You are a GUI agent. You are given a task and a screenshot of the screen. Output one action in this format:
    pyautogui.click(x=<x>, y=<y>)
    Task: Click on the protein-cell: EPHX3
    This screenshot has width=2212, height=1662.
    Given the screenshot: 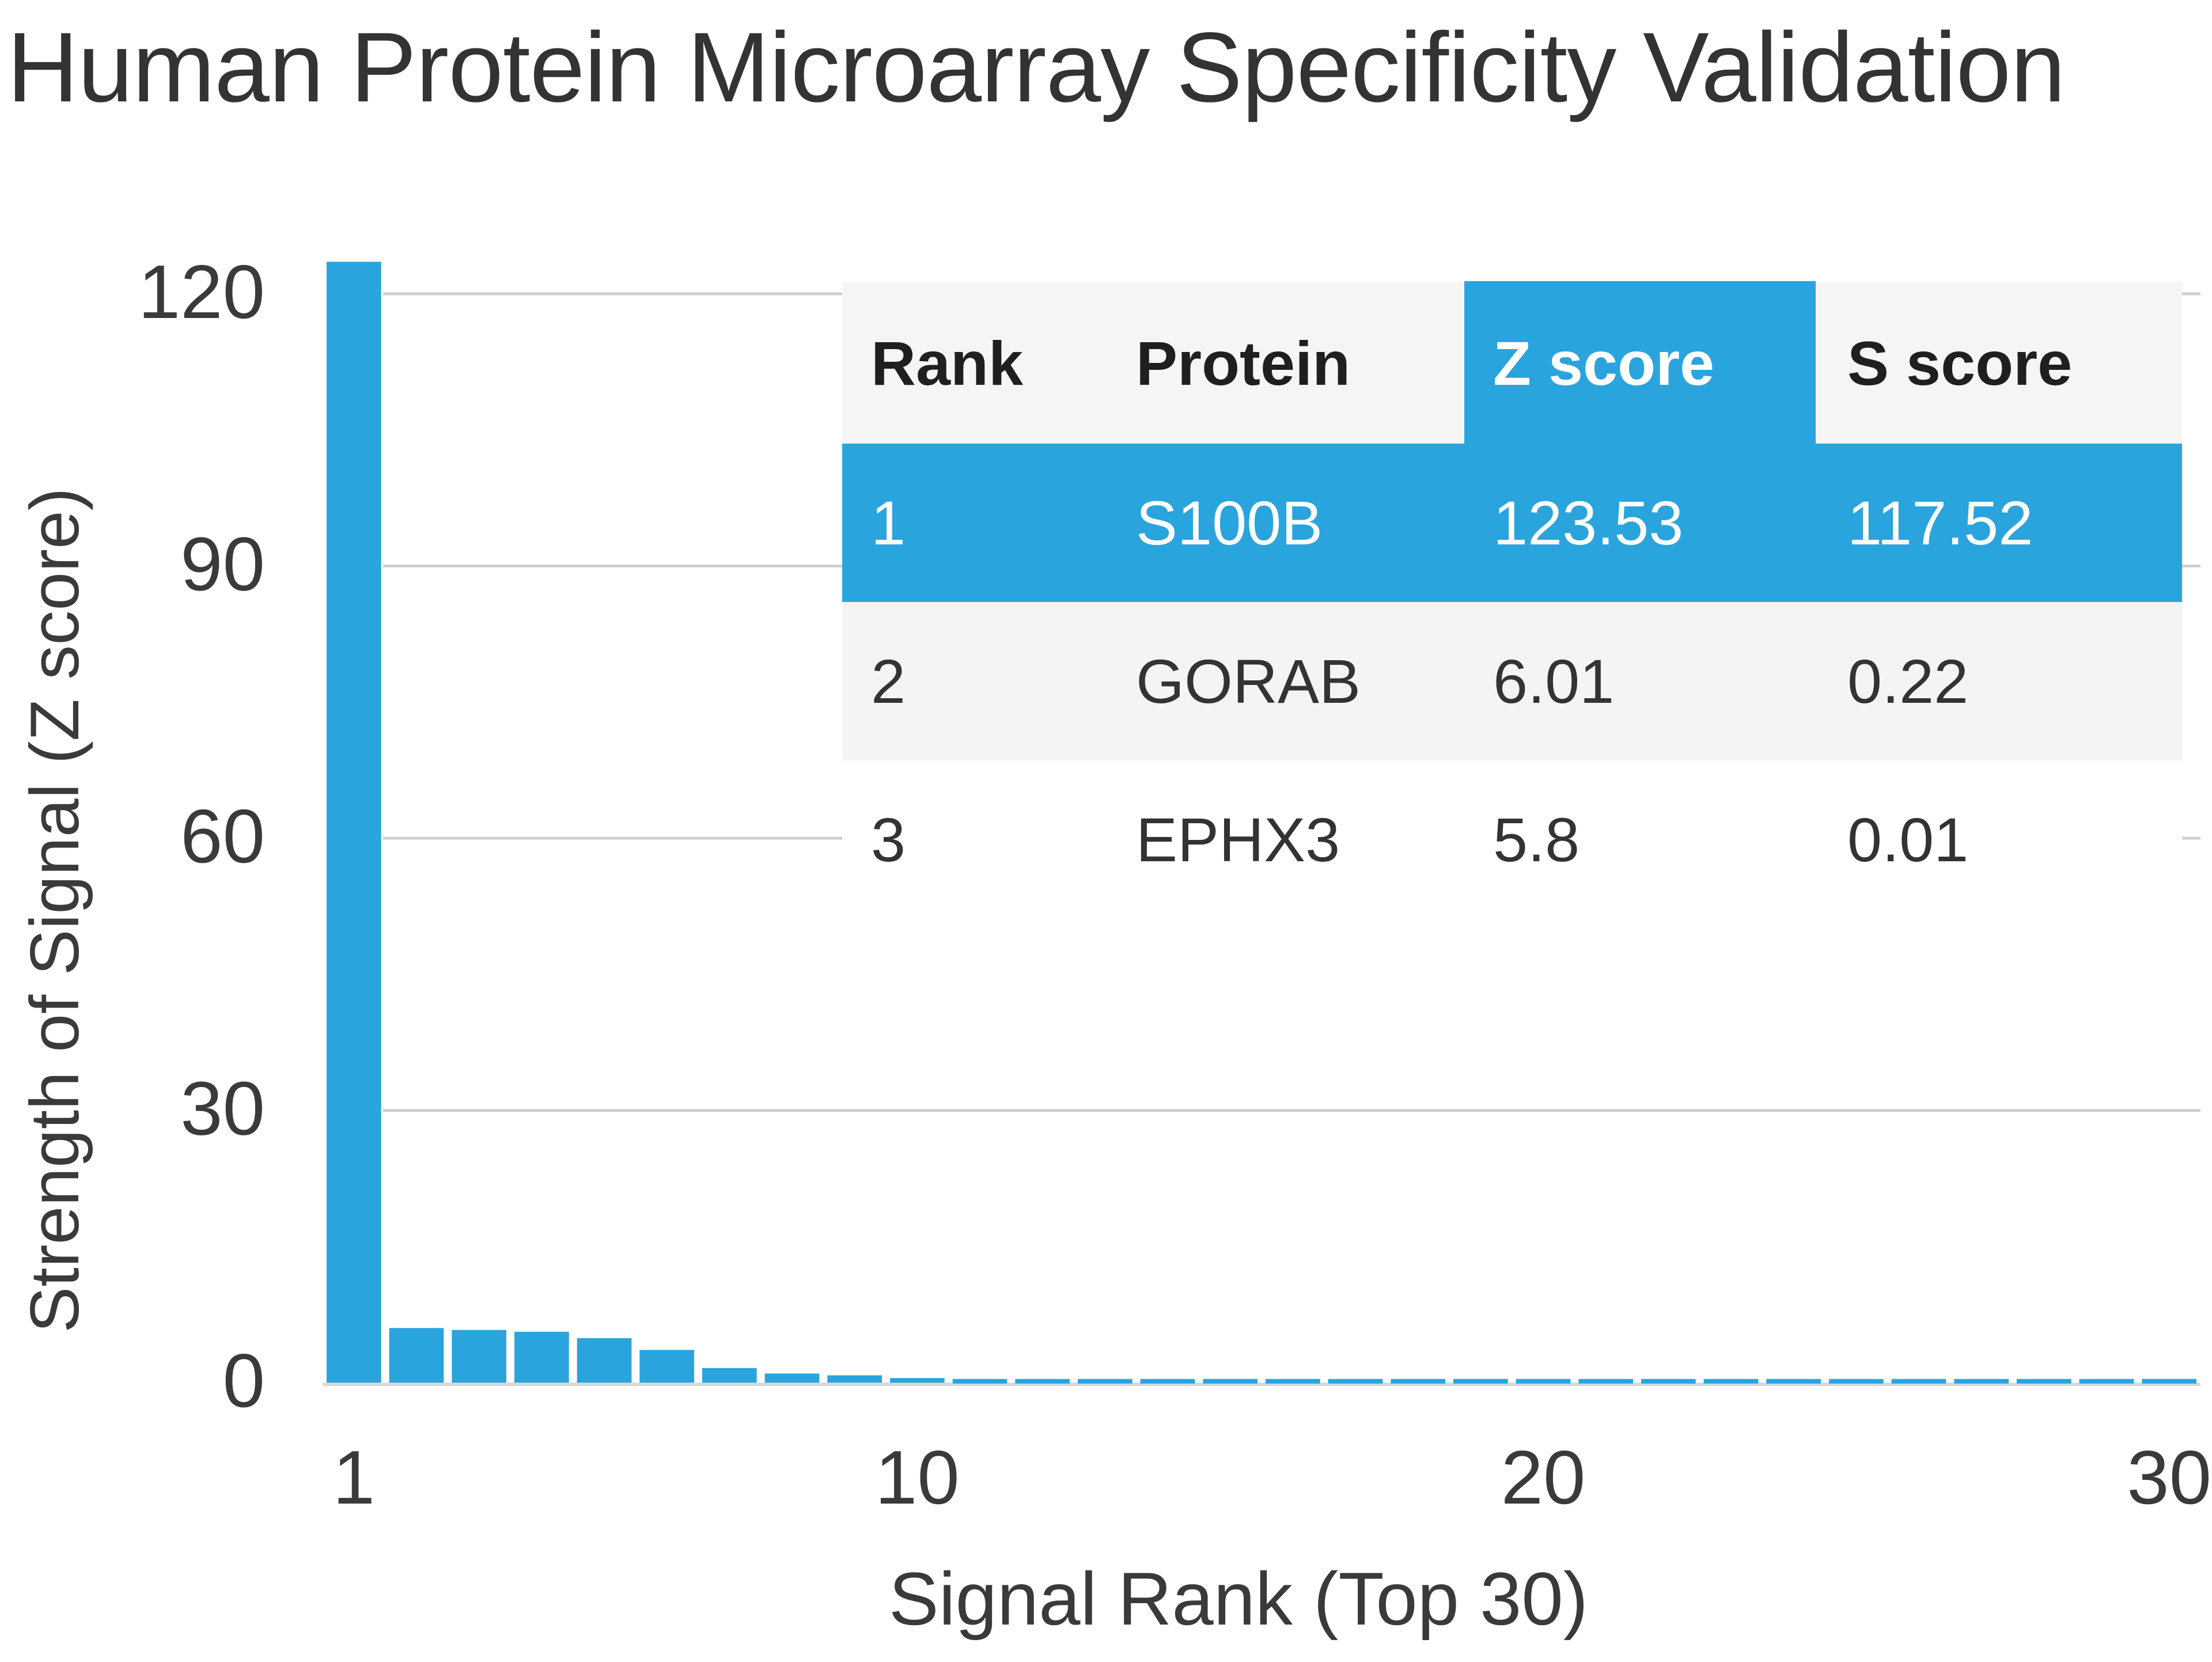 What is the action you would take?
    pyautogui.click(x=1238, y=840)
    